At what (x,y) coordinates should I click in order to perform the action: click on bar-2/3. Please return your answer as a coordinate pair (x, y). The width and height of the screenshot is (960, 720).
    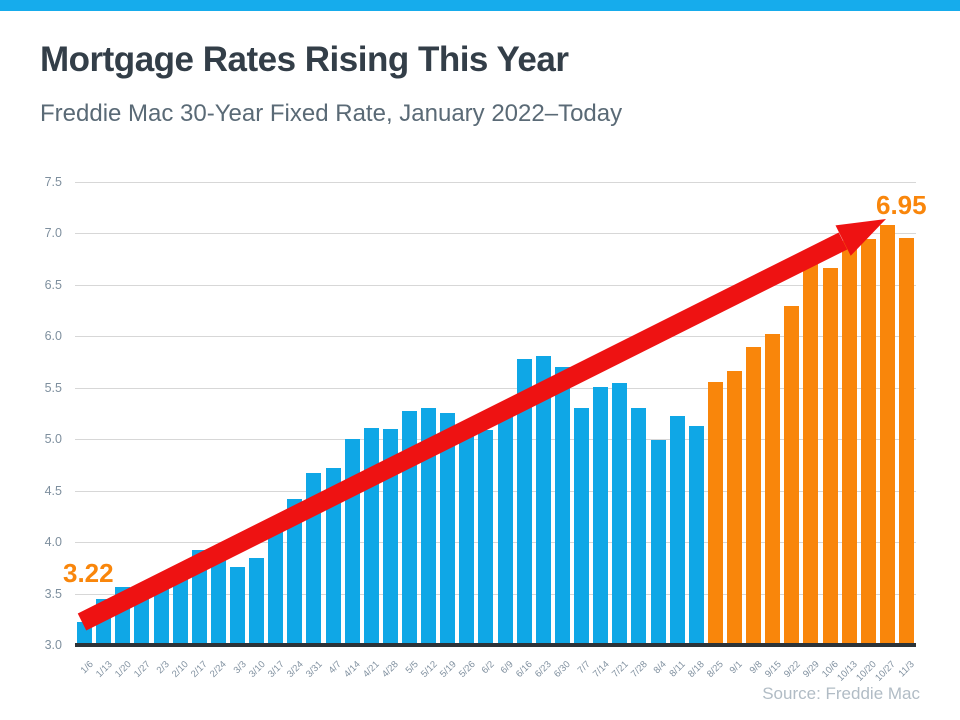
    Looking at the image, I should click on (161, 617).